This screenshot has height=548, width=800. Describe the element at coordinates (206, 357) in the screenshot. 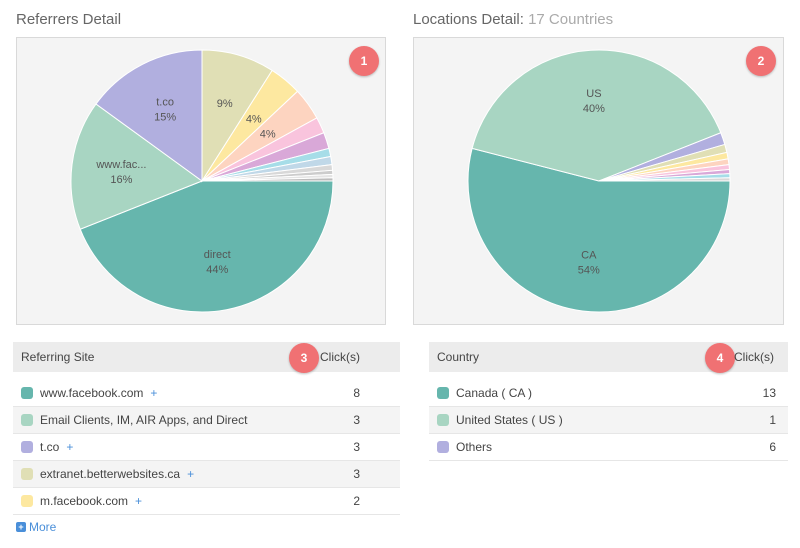

I see `referrers-table-header: Referring Site 3 Click(s)` at that location.